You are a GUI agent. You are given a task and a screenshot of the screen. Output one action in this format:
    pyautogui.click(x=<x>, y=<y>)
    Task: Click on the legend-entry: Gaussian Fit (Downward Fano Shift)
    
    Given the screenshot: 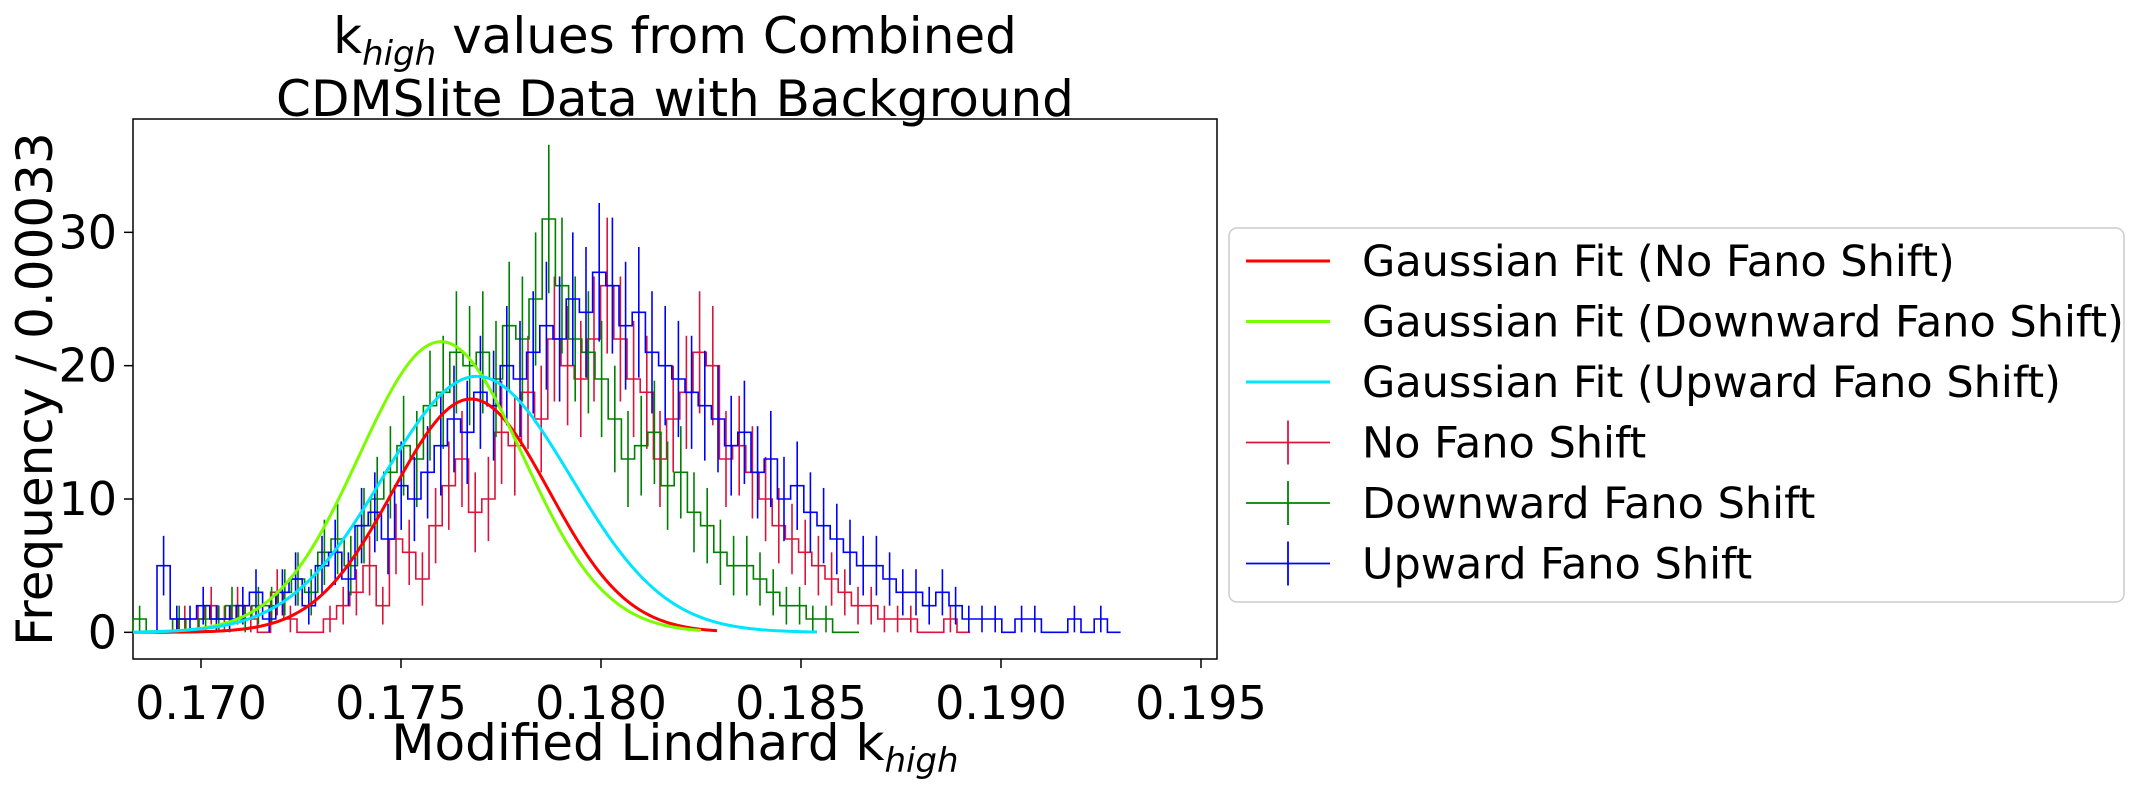 What is the action you would take?
    pyautogui.click(x=1685, y=323)
    